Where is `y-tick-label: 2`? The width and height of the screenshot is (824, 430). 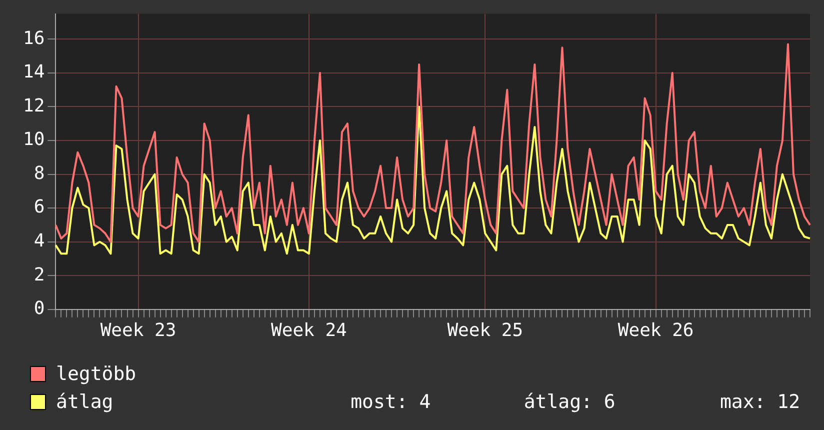
y-tick-label: 2 is located at coordinates (39, 275).